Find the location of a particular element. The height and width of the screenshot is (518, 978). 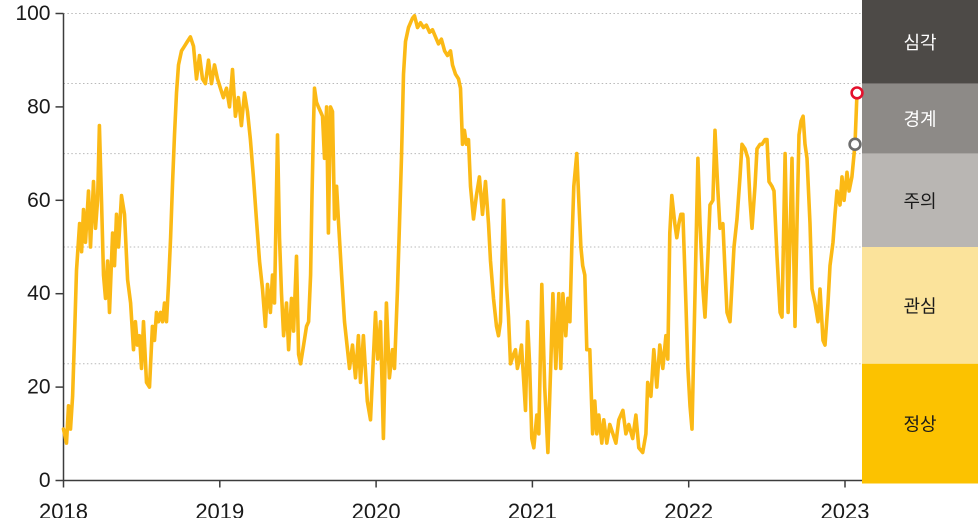

x-tick-label-2022: 2022 is located at coordinates (688, 508).